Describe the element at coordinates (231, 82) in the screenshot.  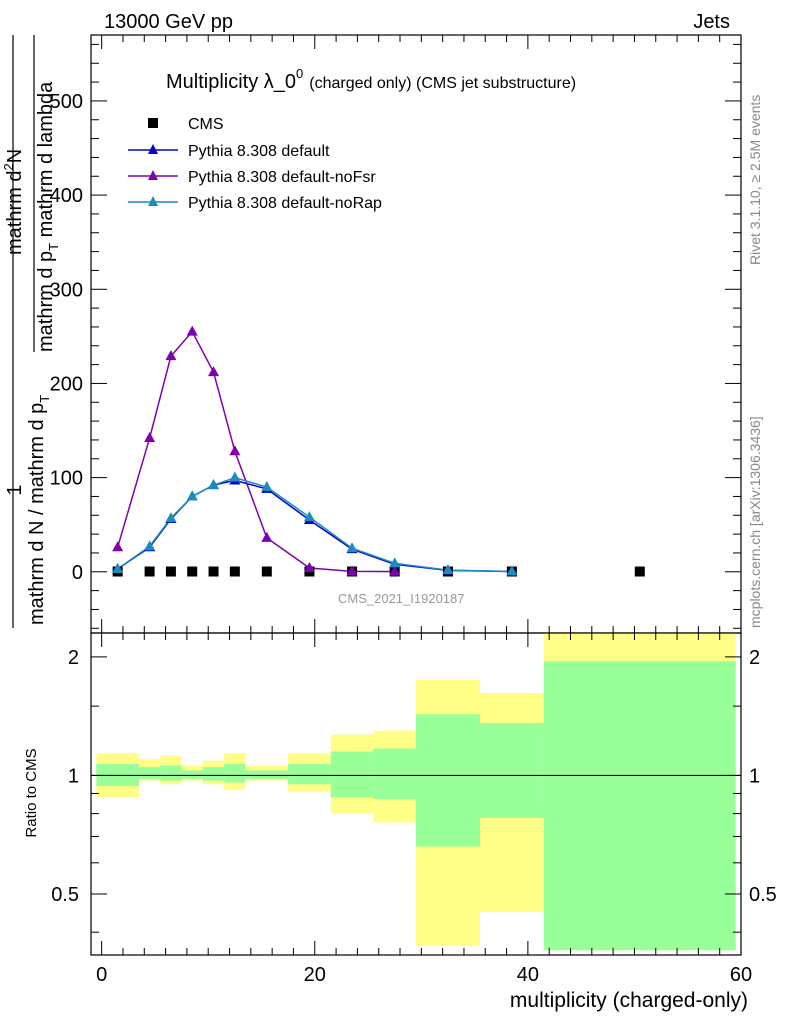
I see `plot-title-main: Multiplicity λ_0` at that location.